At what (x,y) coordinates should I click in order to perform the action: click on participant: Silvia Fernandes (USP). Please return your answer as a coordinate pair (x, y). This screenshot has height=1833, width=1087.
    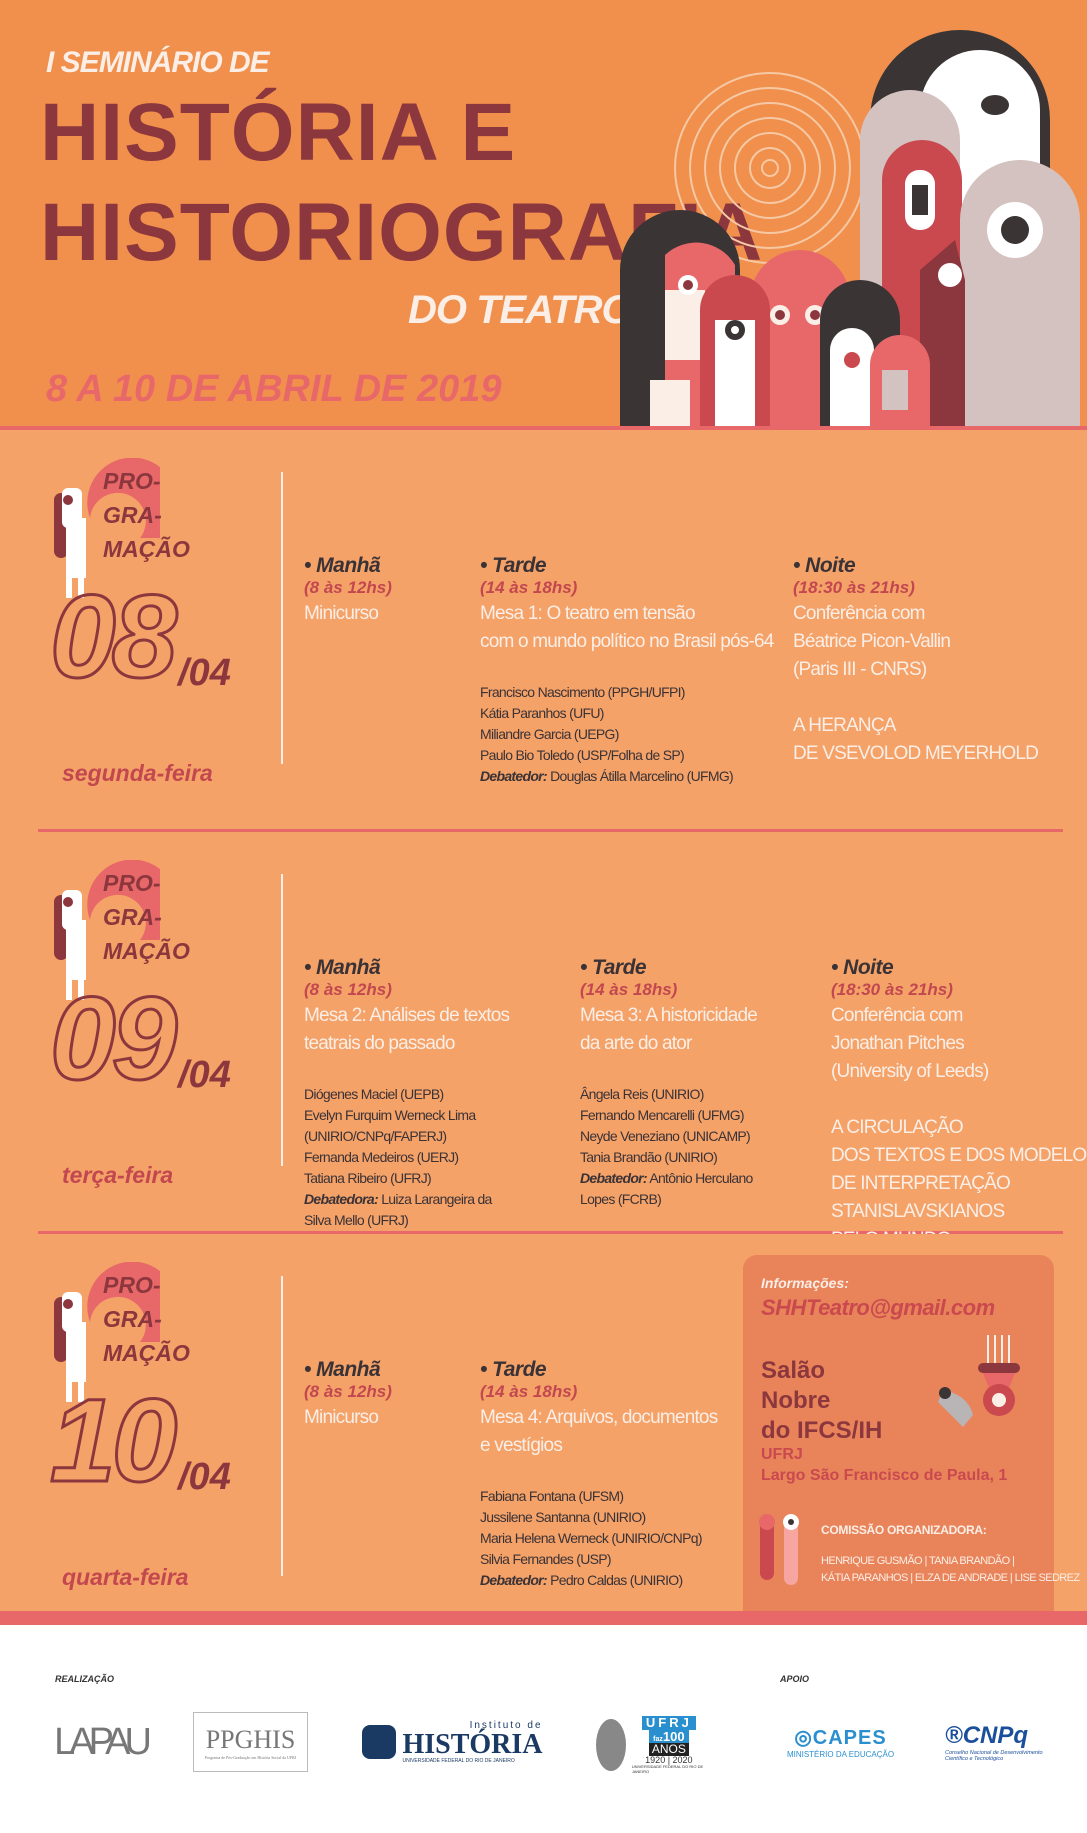
    Looking at the image, I should click on (546, 1559).